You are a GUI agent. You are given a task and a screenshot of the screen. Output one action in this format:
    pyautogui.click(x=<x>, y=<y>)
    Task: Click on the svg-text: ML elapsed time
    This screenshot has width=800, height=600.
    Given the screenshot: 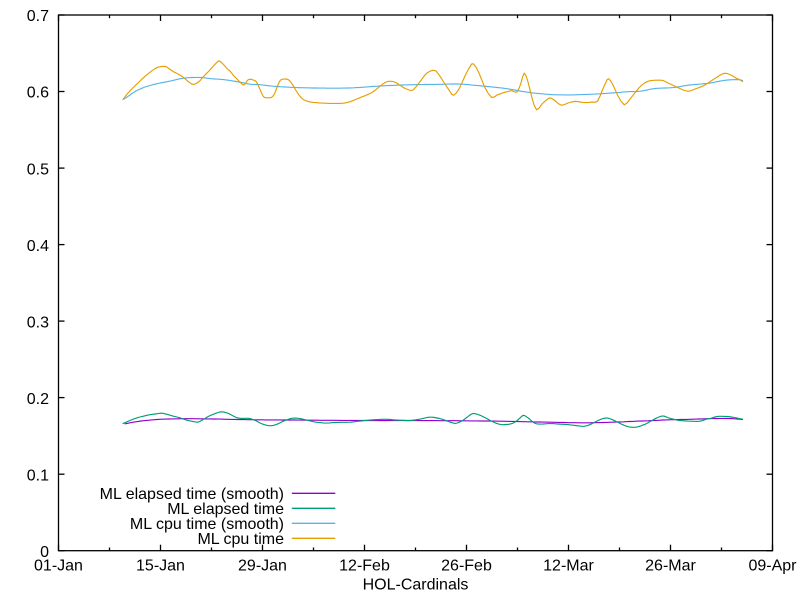 What is the action you would take?
    pyautogui.click(x=225, y=509)
    